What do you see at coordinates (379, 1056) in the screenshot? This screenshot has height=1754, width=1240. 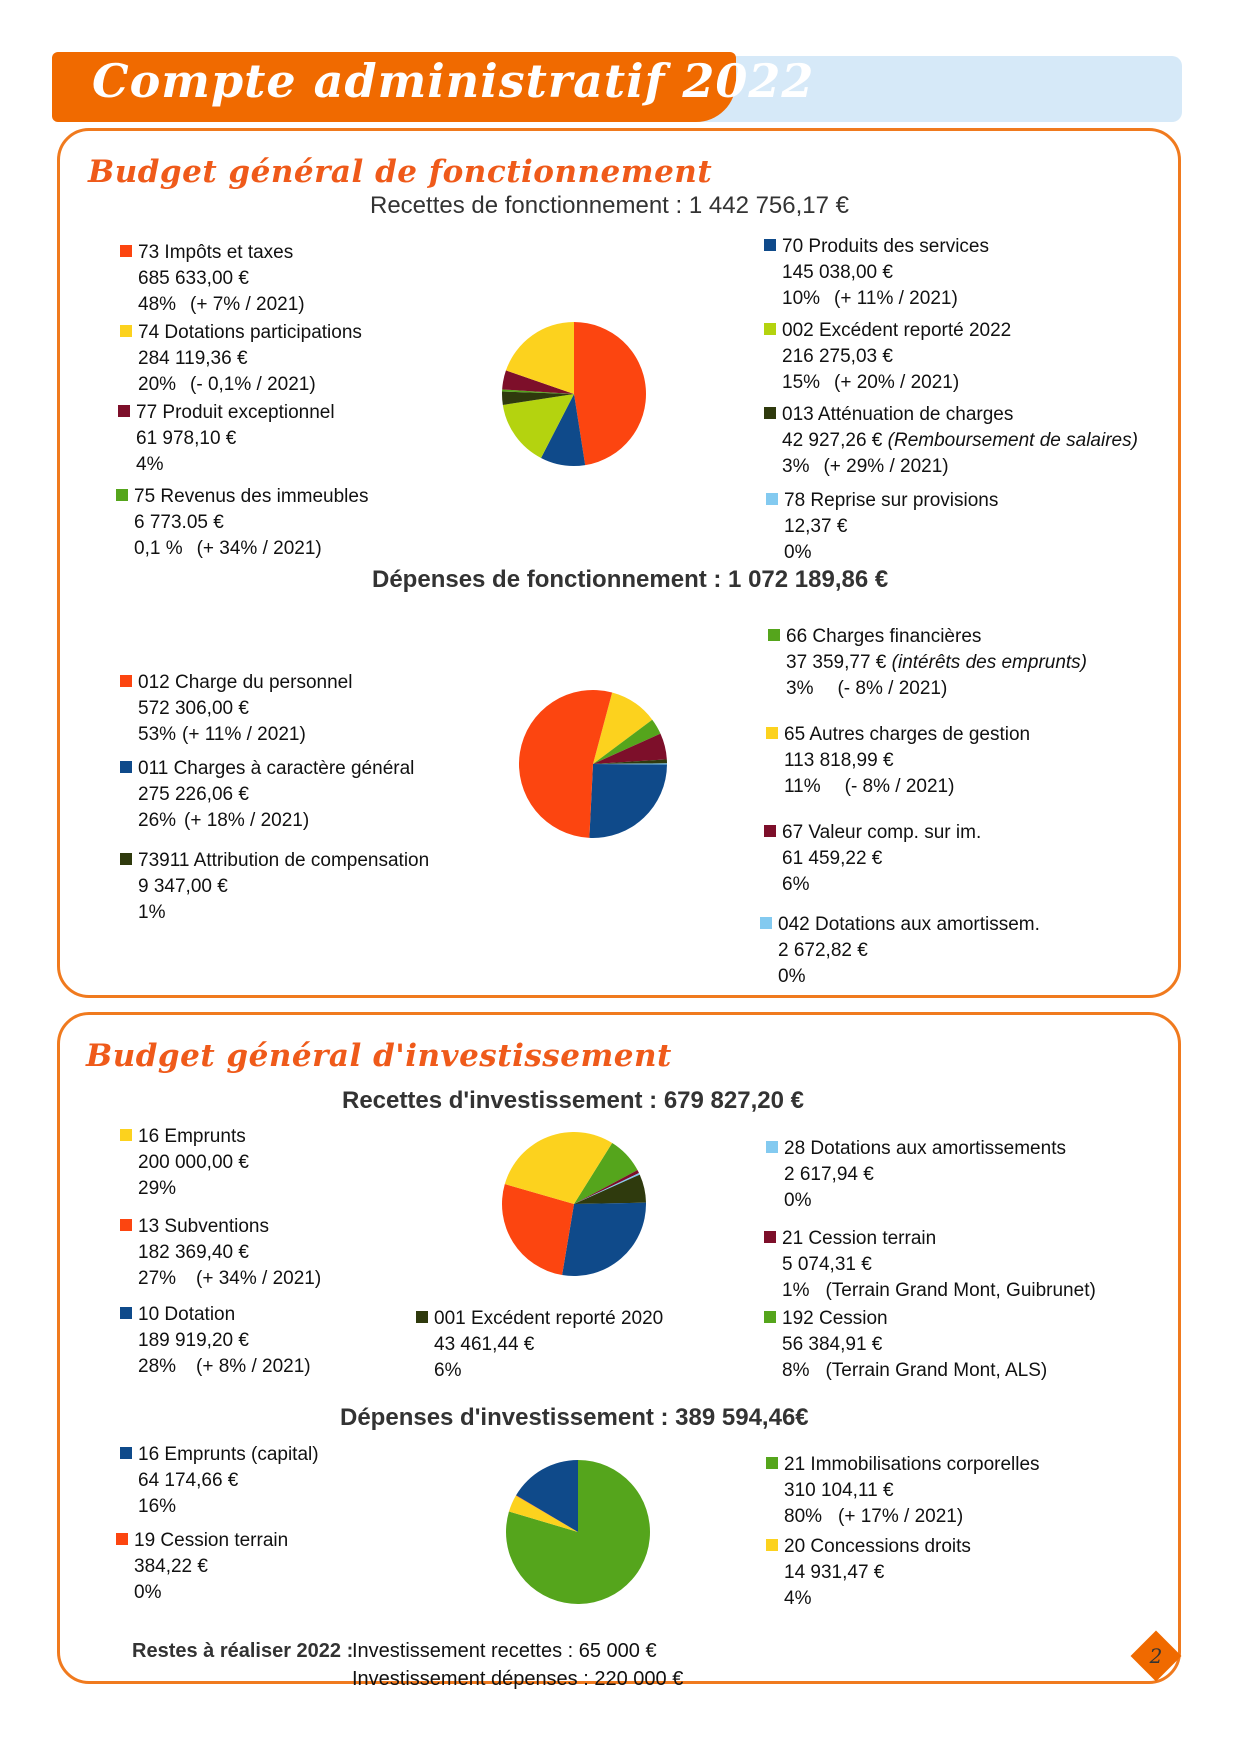 I see `section-title-investissement: Budget général d'investissement` at bounding box center [379, 1056].